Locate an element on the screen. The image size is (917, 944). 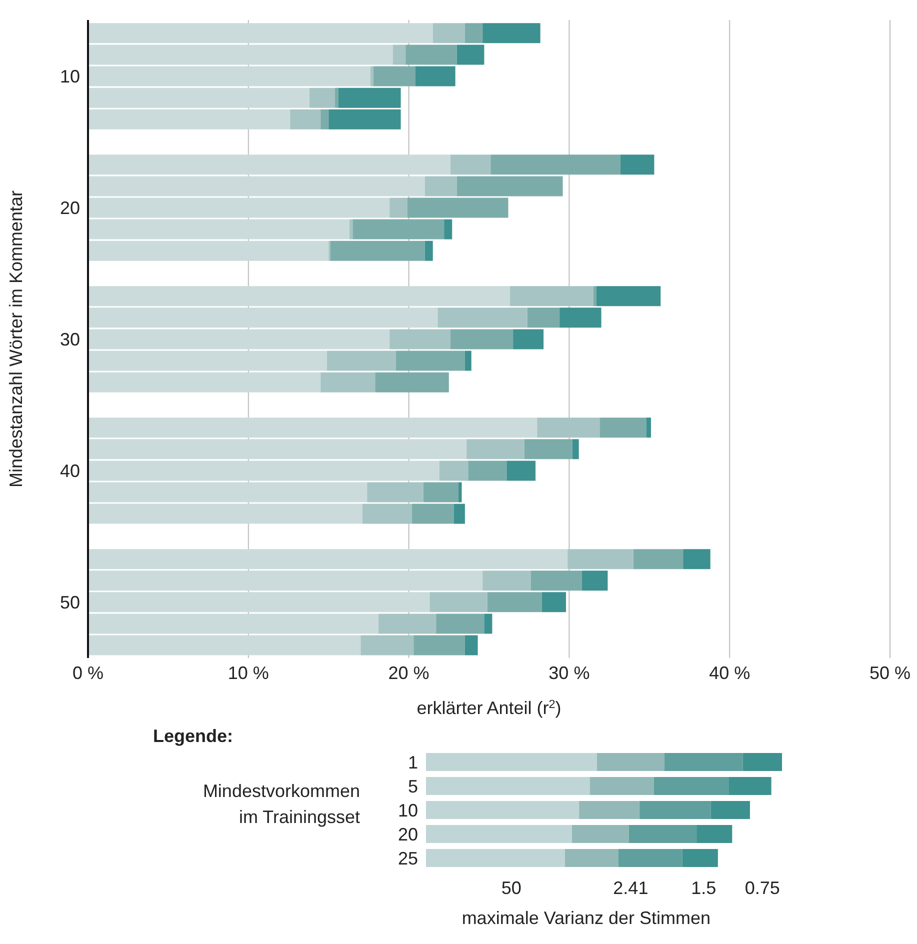
text: Legende: is located at coordinates (193, 736).